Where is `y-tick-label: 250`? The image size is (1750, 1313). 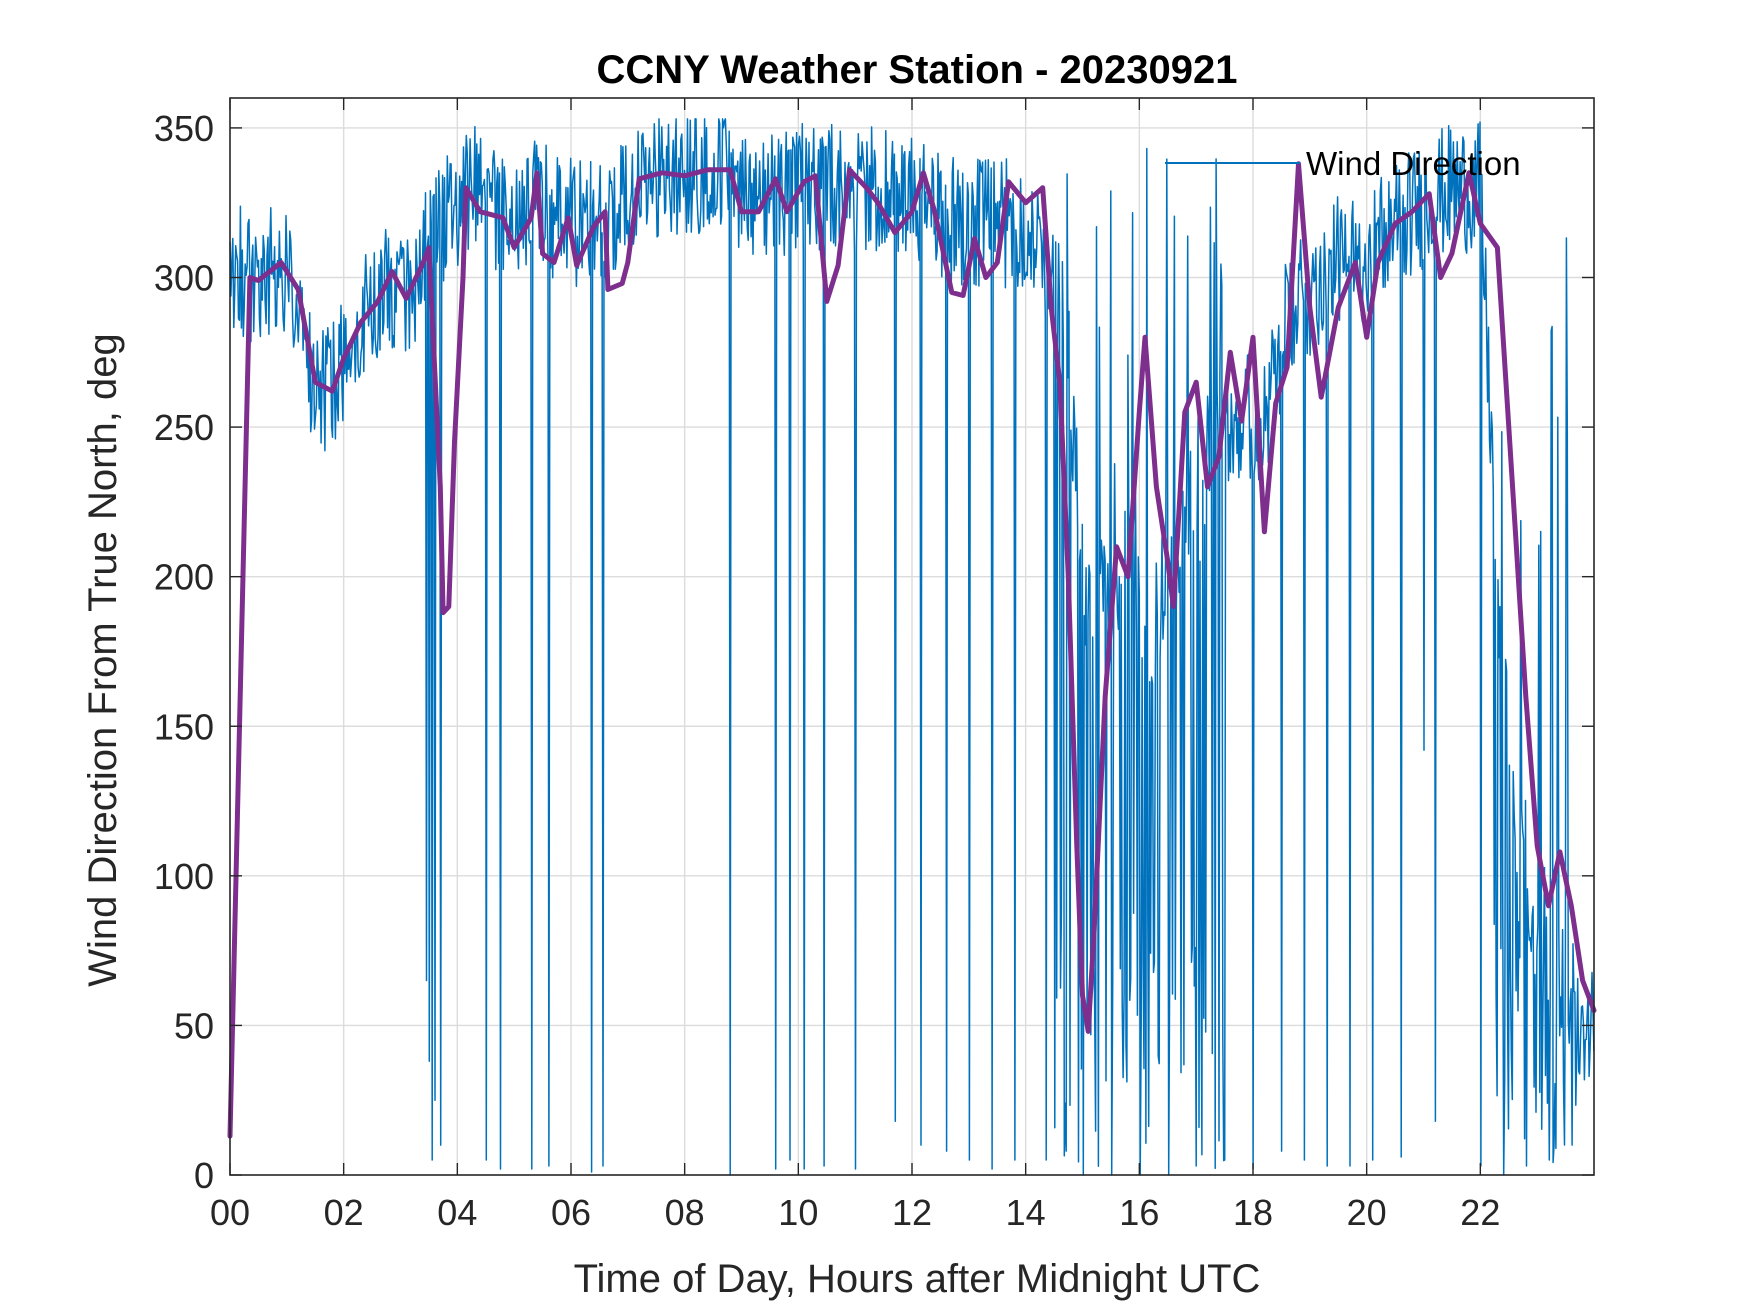
y-tick-label: 250 is located at coordinates (184, 427).